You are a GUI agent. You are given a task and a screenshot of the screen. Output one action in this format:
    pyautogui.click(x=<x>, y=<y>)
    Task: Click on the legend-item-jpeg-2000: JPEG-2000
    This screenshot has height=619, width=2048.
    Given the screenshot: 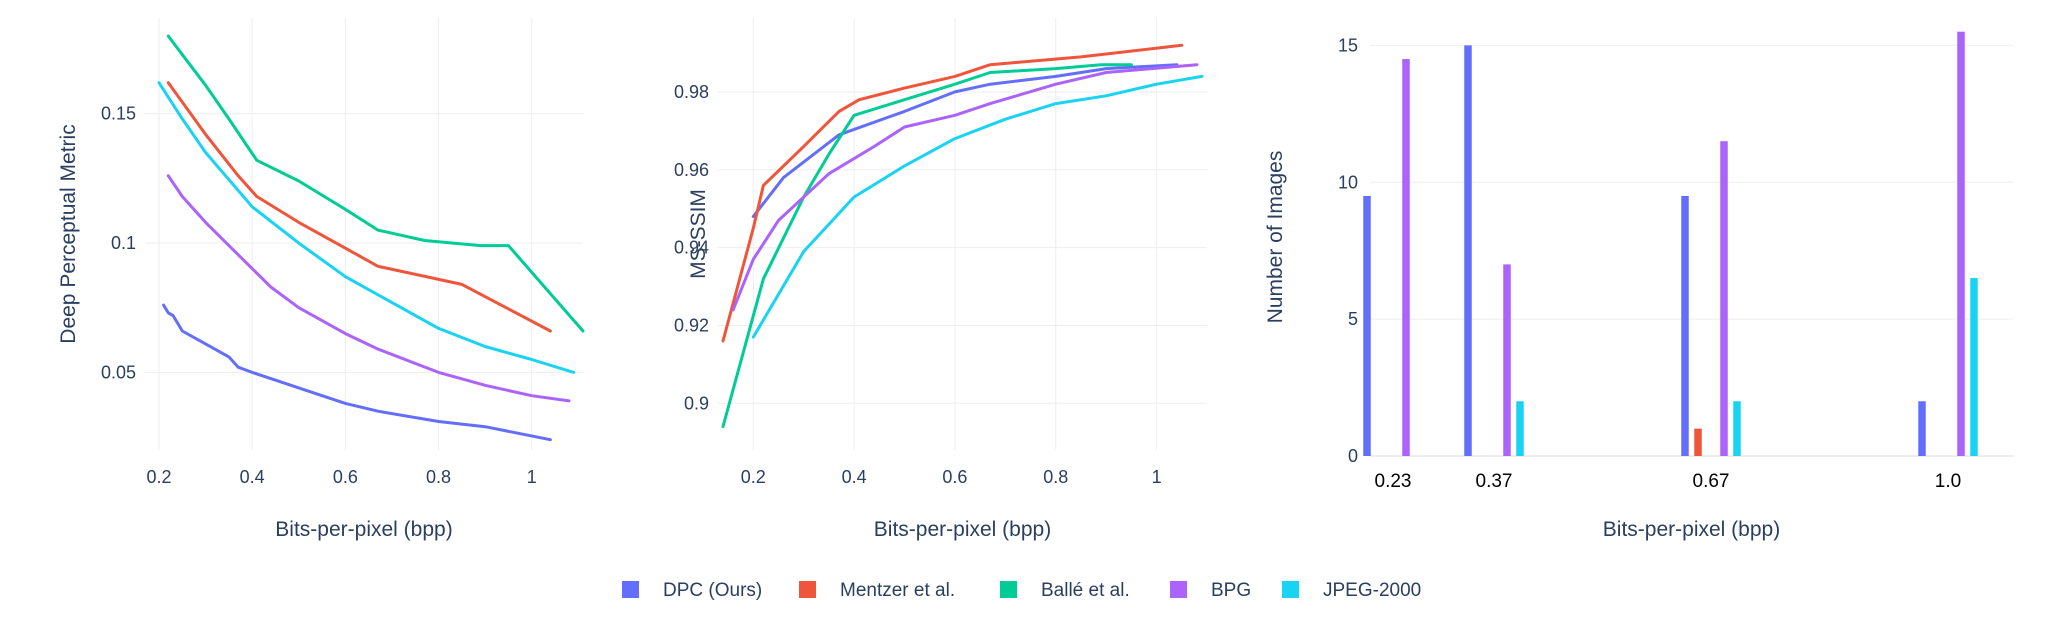 What is the action you would take?
    pyautogui.click(x=1351, y=590)
    